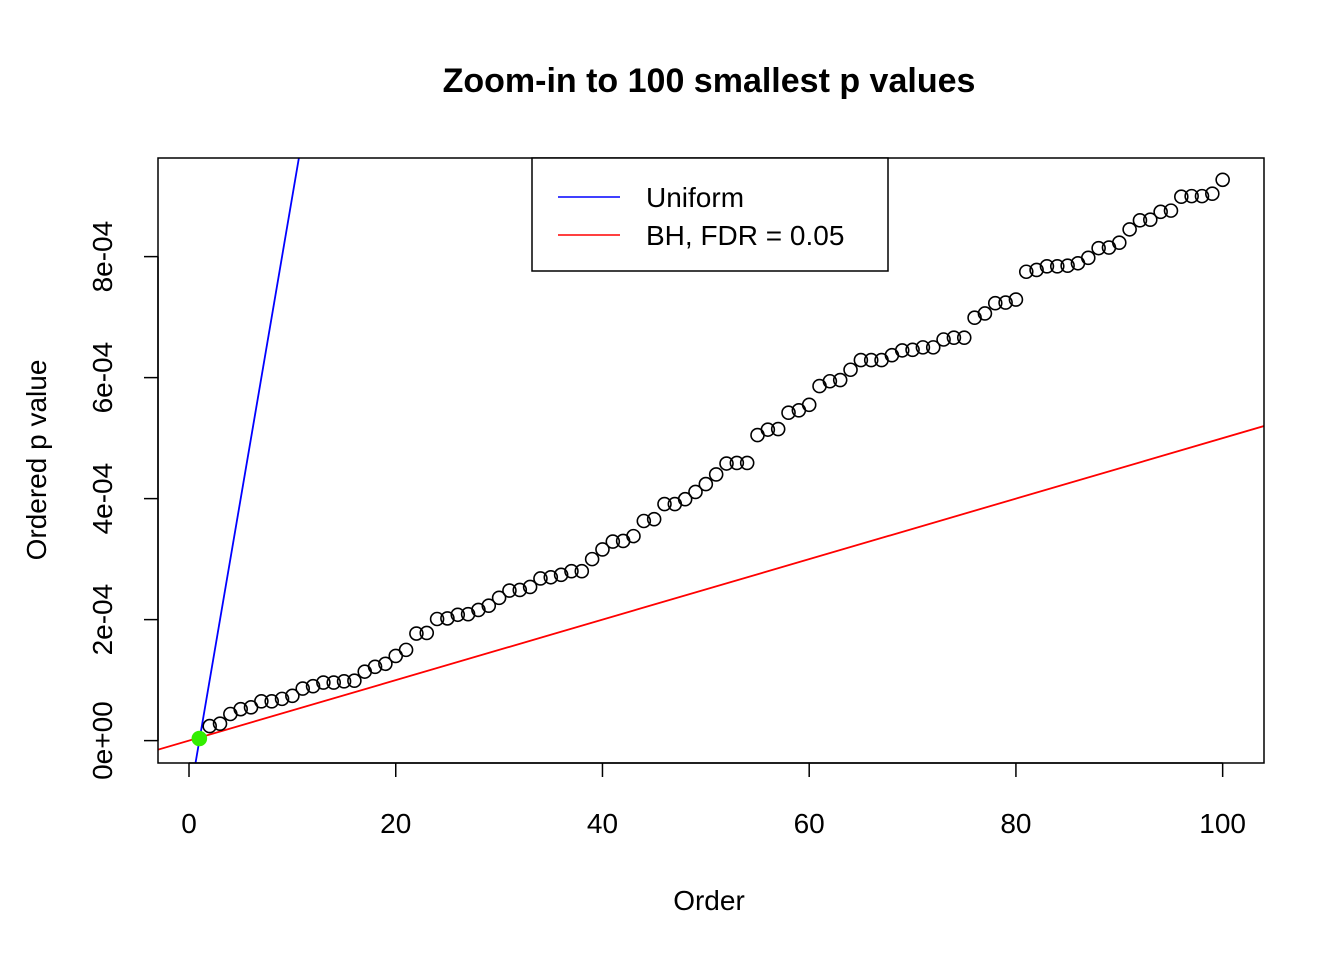 This screenshot has height=960, width=1344. What do you see at coordinates (695, 197) in the screenshot?
I see `legend-label-uniform: Uniform` at bounding box center [695, 197].